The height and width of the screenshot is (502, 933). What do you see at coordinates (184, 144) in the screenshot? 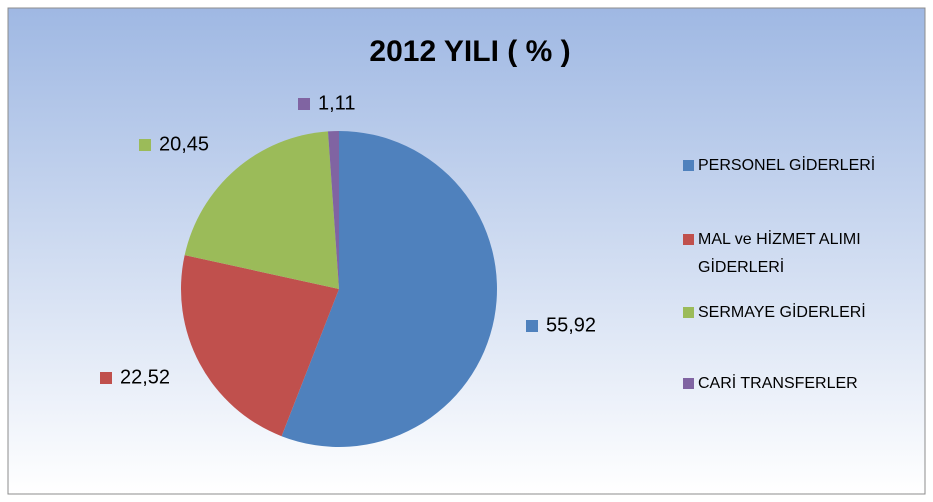
I see `data-label: 20,45` at bounding box center [184, 144].